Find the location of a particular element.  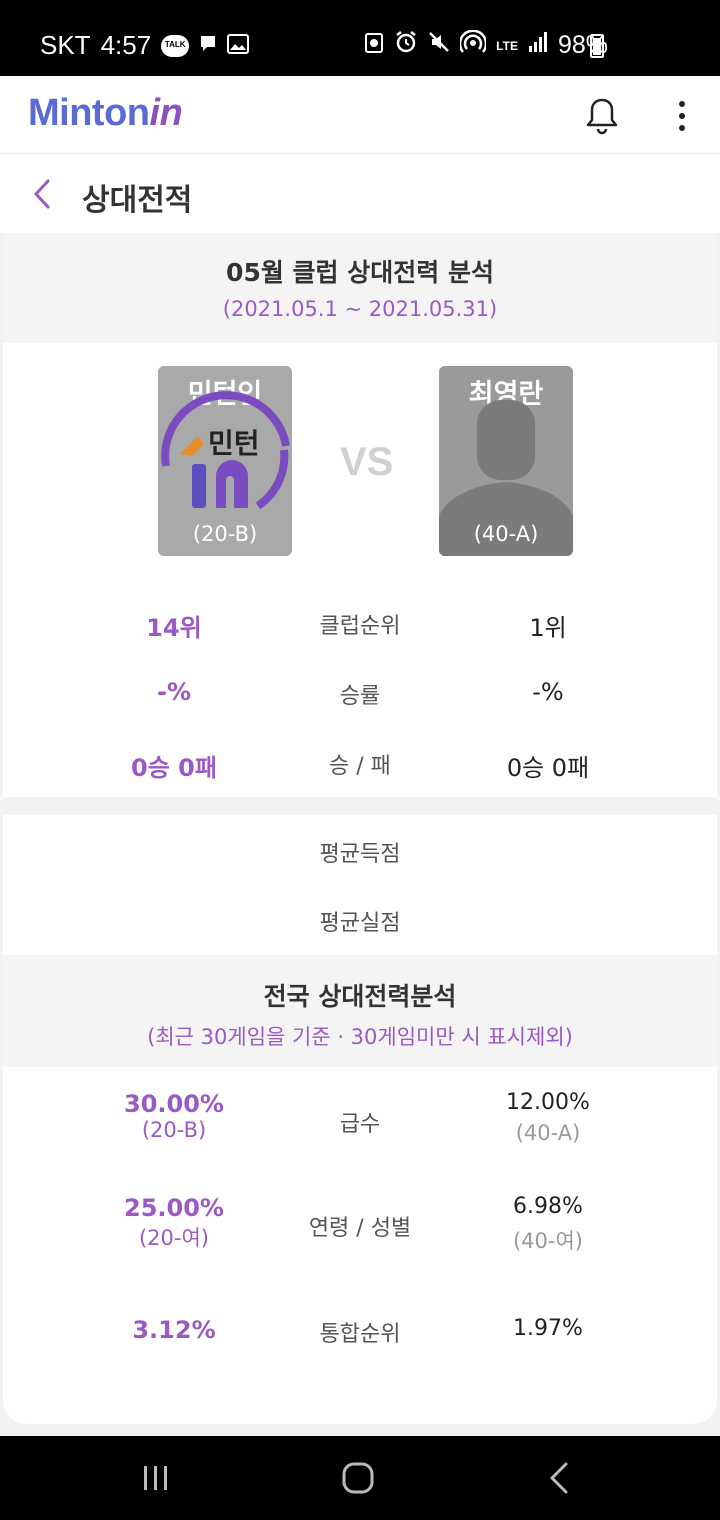

monthly-title: 05월 클럽 상대전력 분석 is located at coordinates (360, 272).